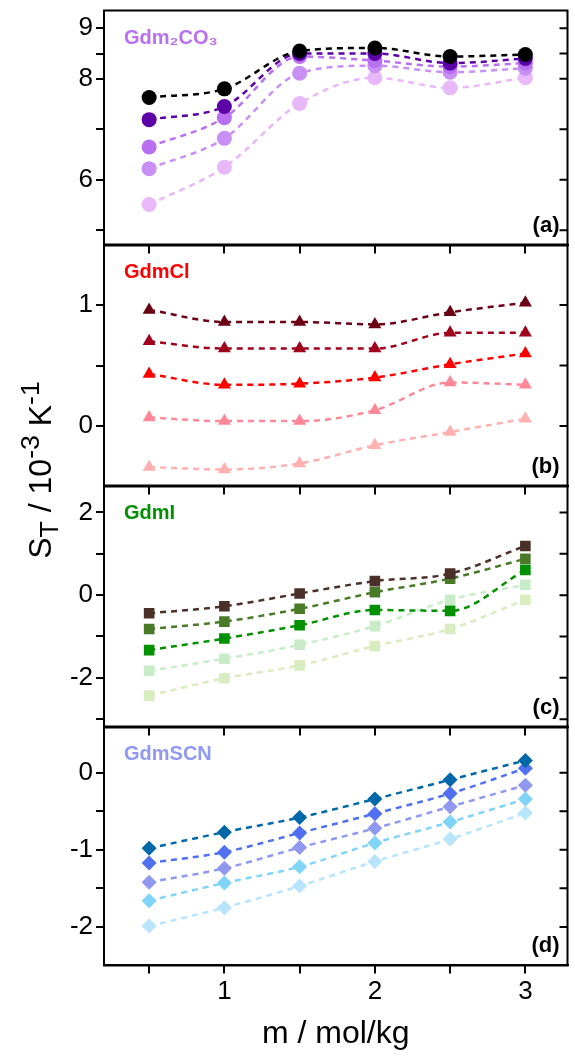 This screenshot has width=575, height=1057. I want to click on x-tick-label: 1, so click(224, 990).